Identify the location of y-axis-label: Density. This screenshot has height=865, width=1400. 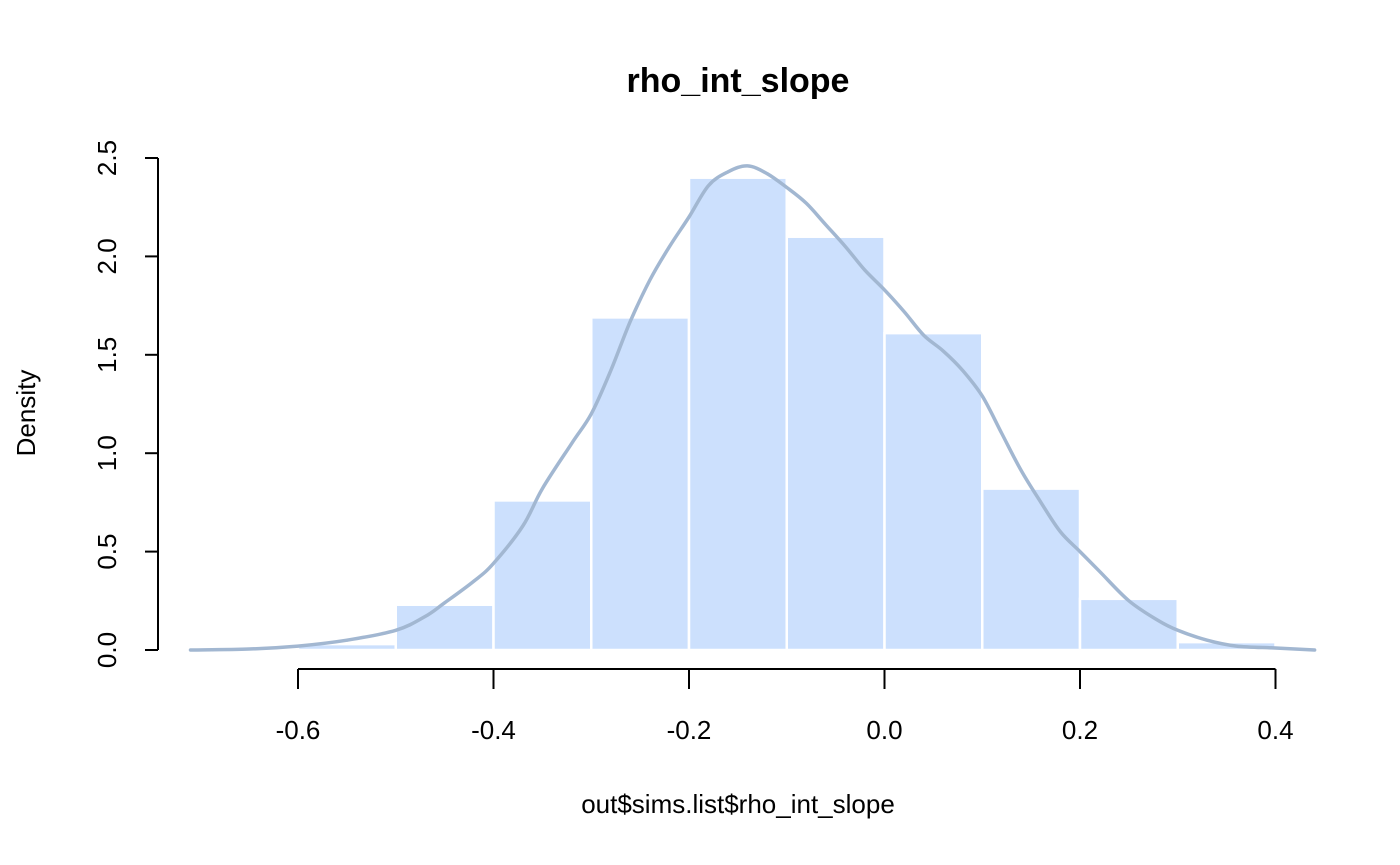
(26, 413).